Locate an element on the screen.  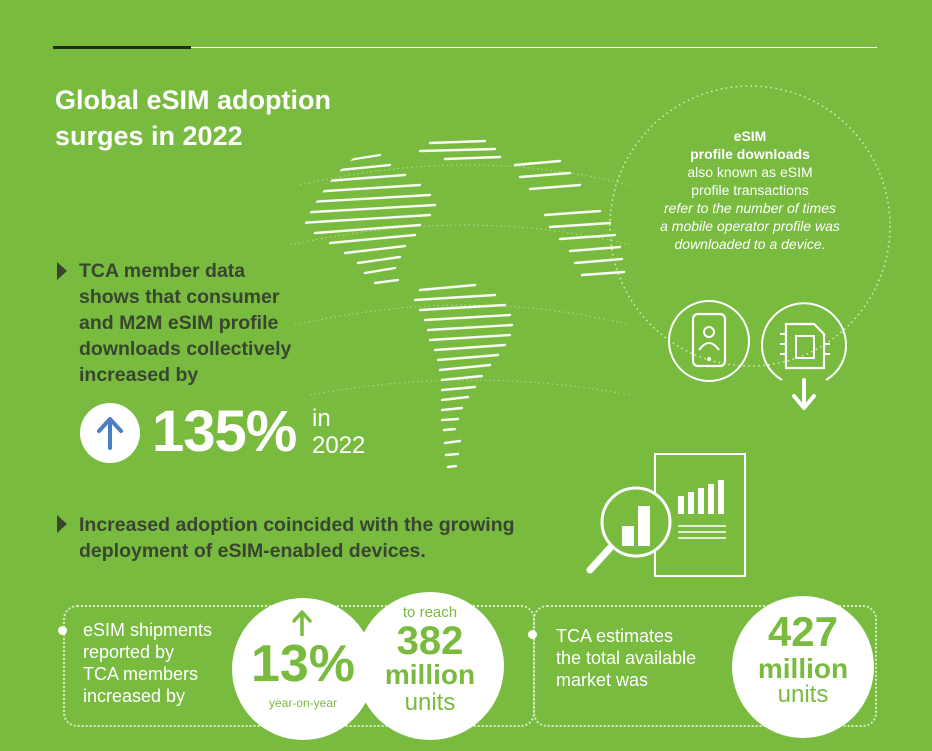
bullet-1-line: and M2M eSIM profile is located at coordinates (179, 323).